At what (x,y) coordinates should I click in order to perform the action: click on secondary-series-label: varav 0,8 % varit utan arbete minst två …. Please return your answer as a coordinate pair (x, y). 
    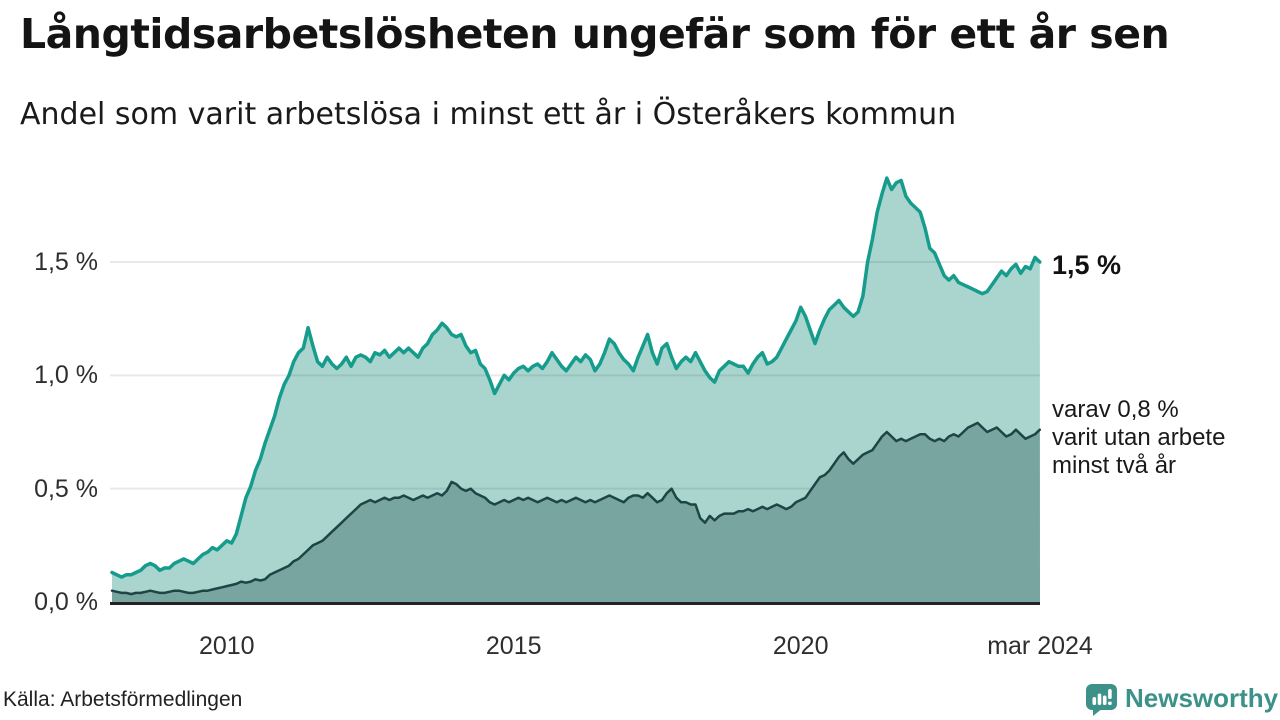
    Looking at the image, I should click on (1138, 438).